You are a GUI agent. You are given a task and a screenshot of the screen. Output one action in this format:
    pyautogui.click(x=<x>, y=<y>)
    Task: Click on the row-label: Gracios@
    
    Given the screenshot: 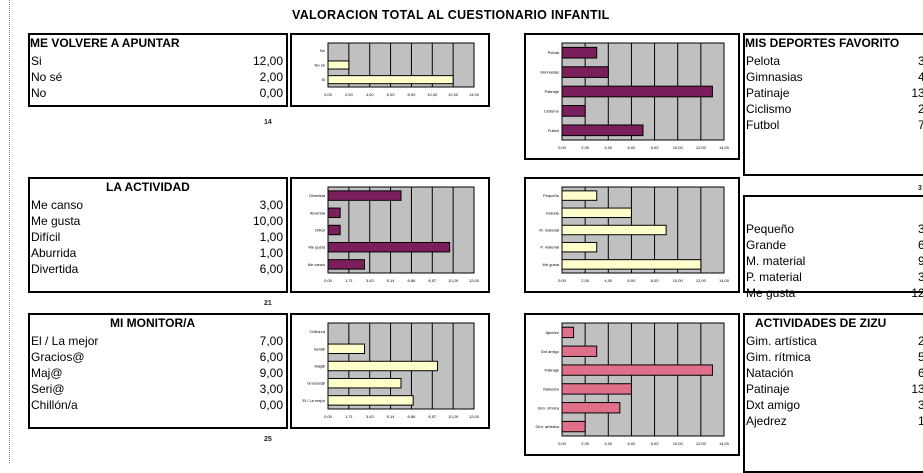 What is the action you would take?
    pyautogui.click(x=58, y=357)
    